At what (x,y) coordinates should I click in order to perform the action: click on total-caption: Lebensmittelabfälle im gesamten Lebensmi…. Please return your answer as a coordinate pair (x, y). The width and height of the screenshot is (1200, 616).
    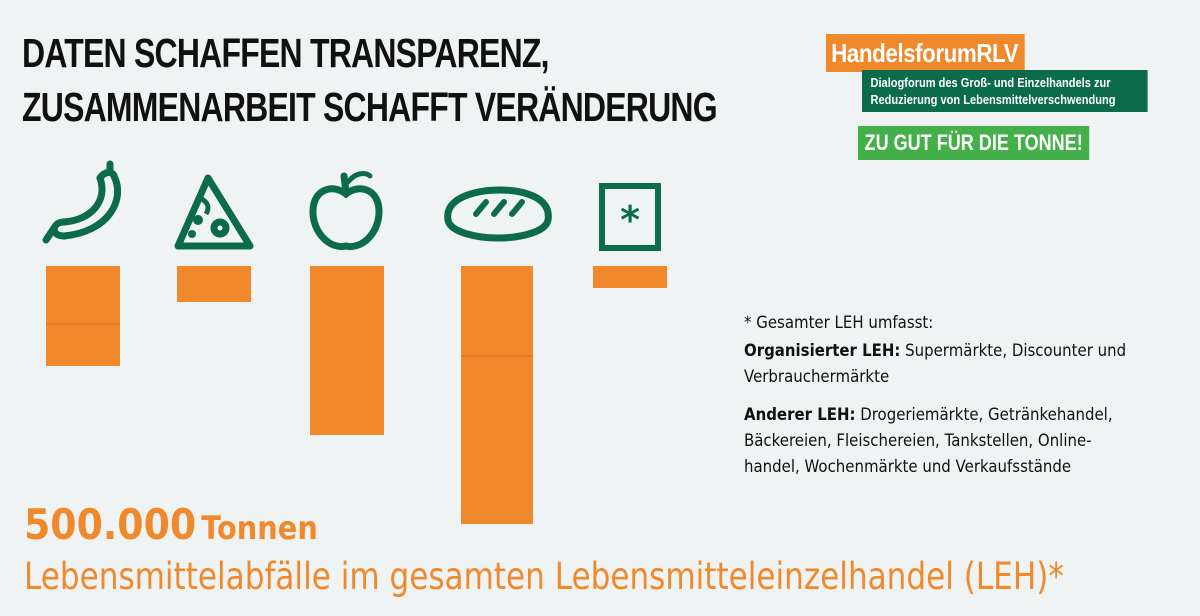
    Looking at the image, I should click on (544, 576).